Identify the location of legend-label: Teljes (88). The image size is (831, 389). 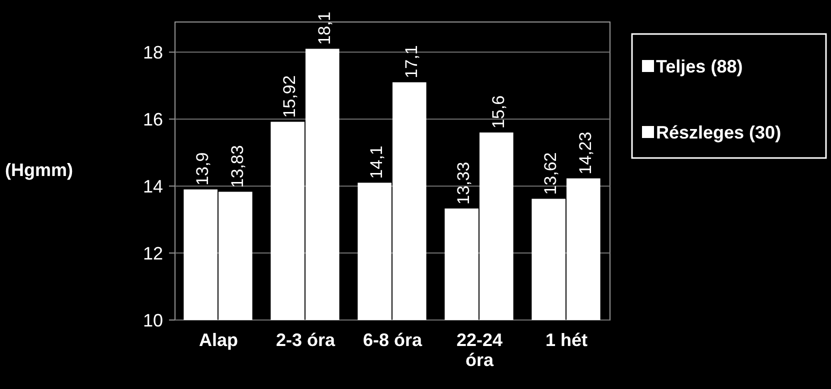
(699, 66).